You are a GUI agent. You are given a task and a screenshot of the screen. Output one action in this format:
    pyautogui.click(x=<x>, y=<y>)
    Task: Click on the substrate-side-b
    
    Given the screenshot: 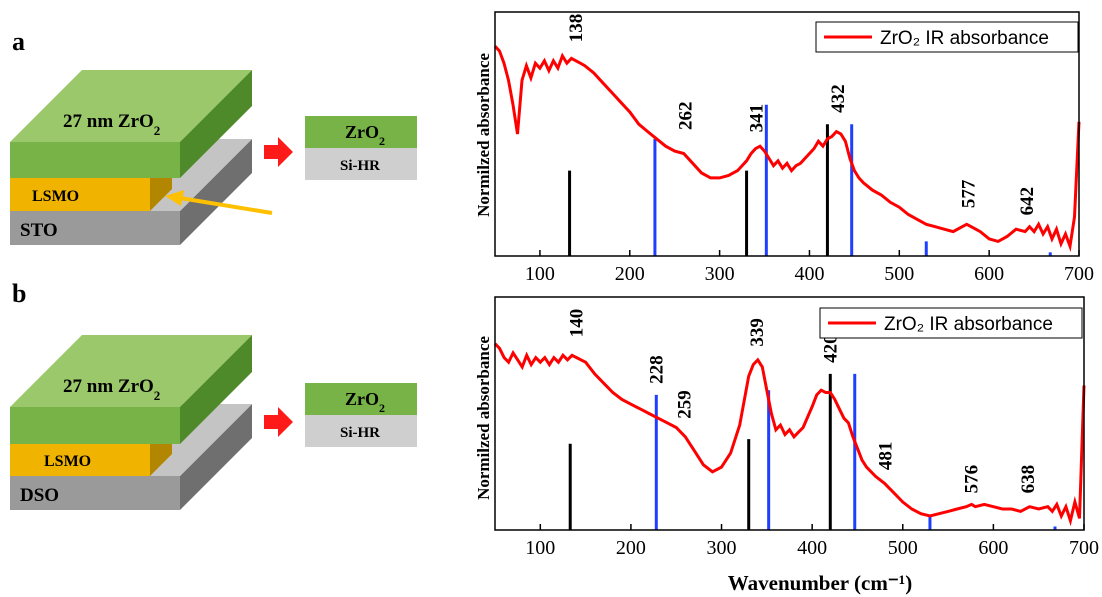 What is the action you would take?
    pyautogui.click(x=216, y=457)
    